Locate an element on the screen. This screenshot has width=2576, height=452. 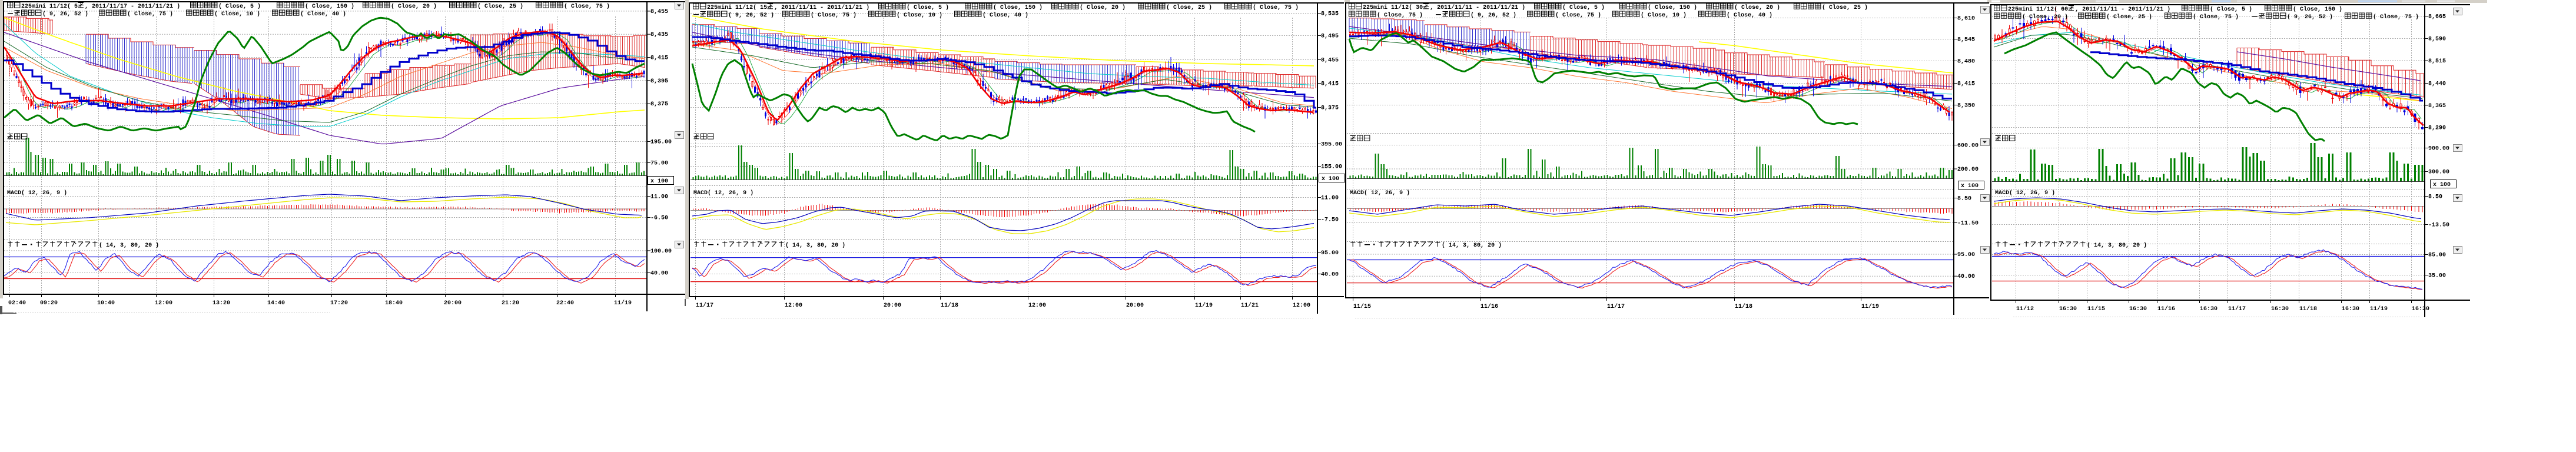
svg-text: 300.00 is located at coordinates (2438, 173).